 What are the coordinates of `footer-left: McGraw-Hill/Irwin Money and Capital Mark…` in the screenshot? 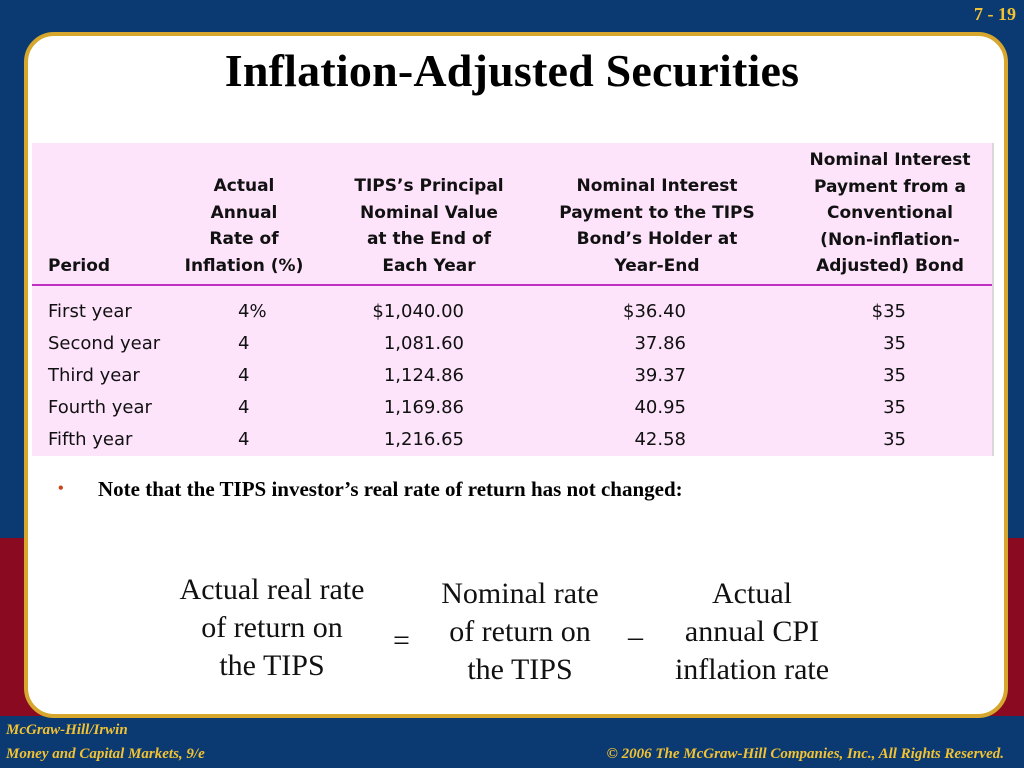 It's located at (105, 742).